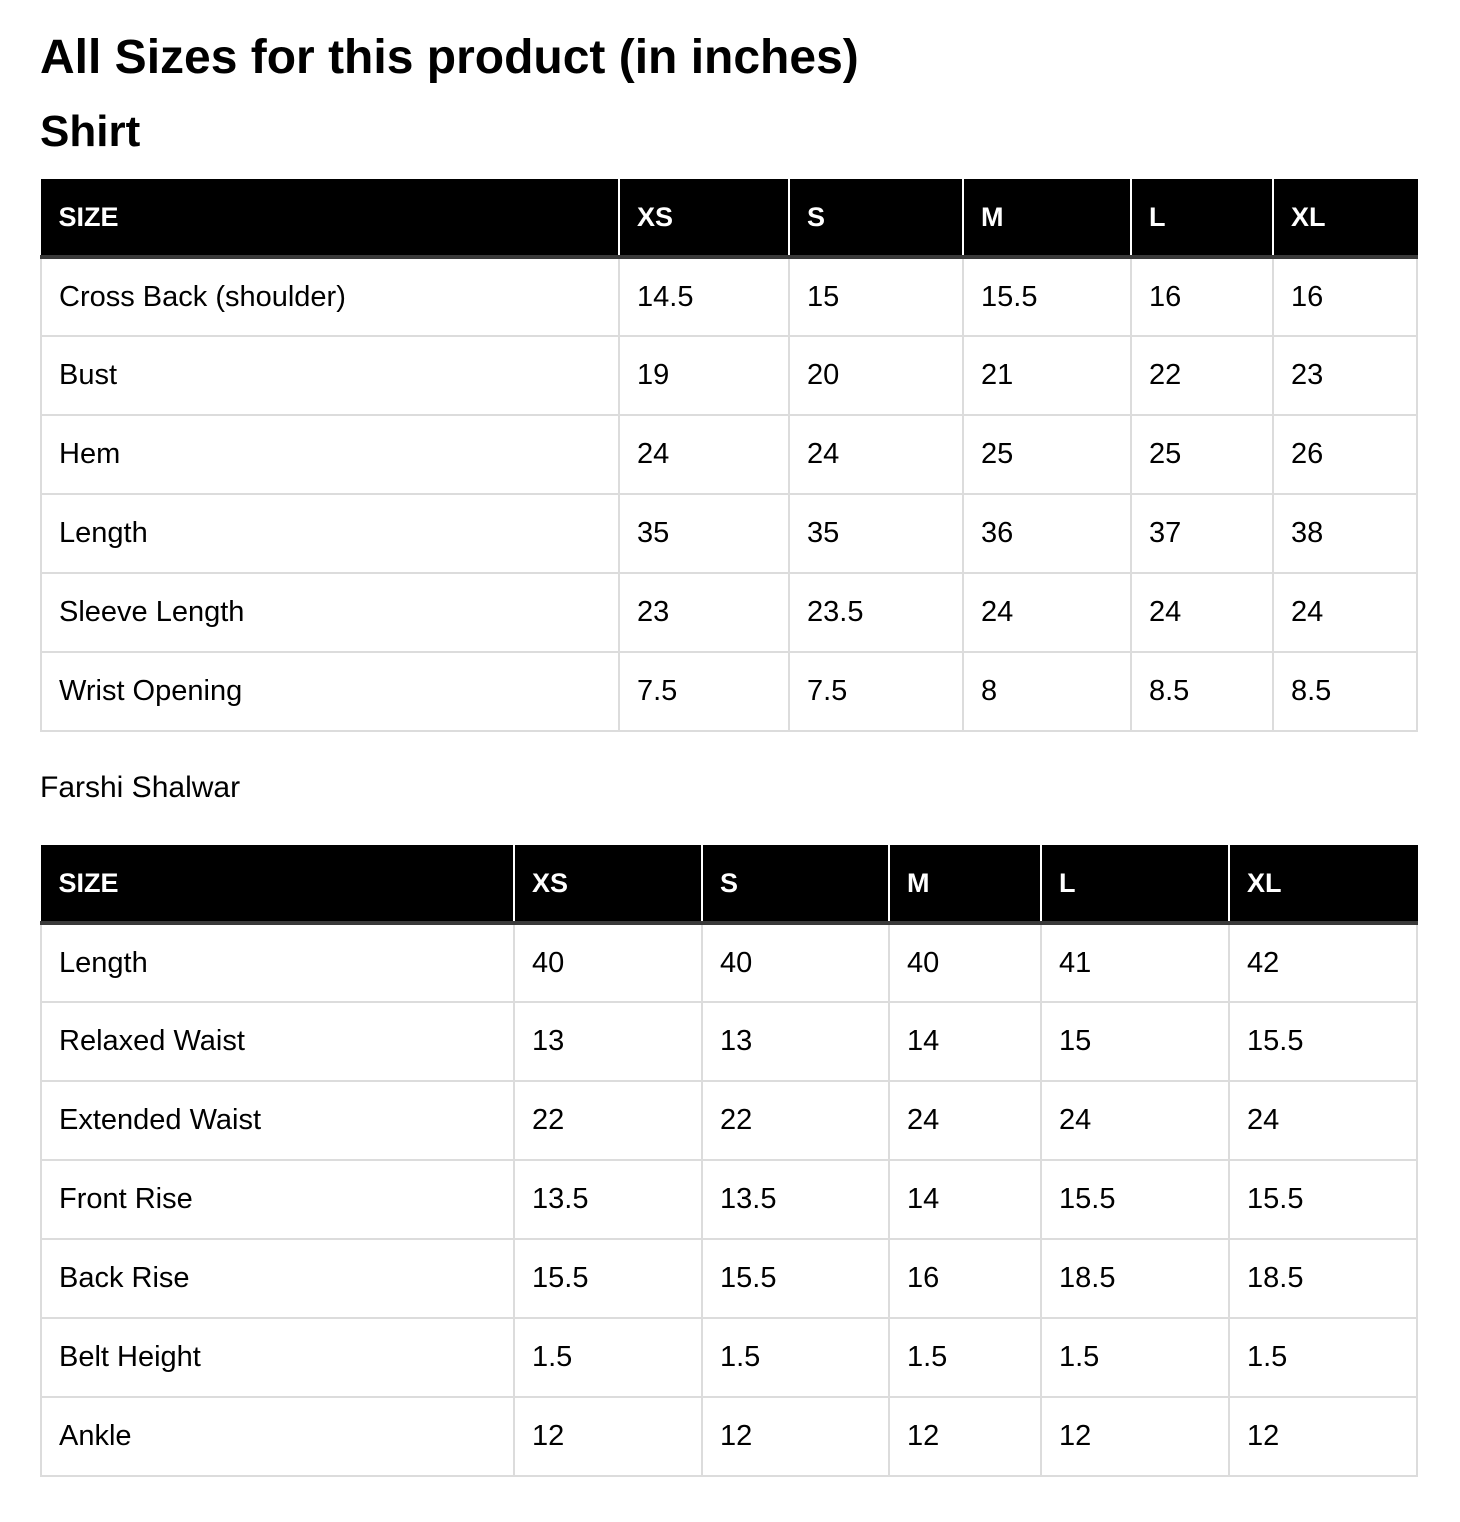  I want to click on measurement-label: Ankle, so click(277, 1436).